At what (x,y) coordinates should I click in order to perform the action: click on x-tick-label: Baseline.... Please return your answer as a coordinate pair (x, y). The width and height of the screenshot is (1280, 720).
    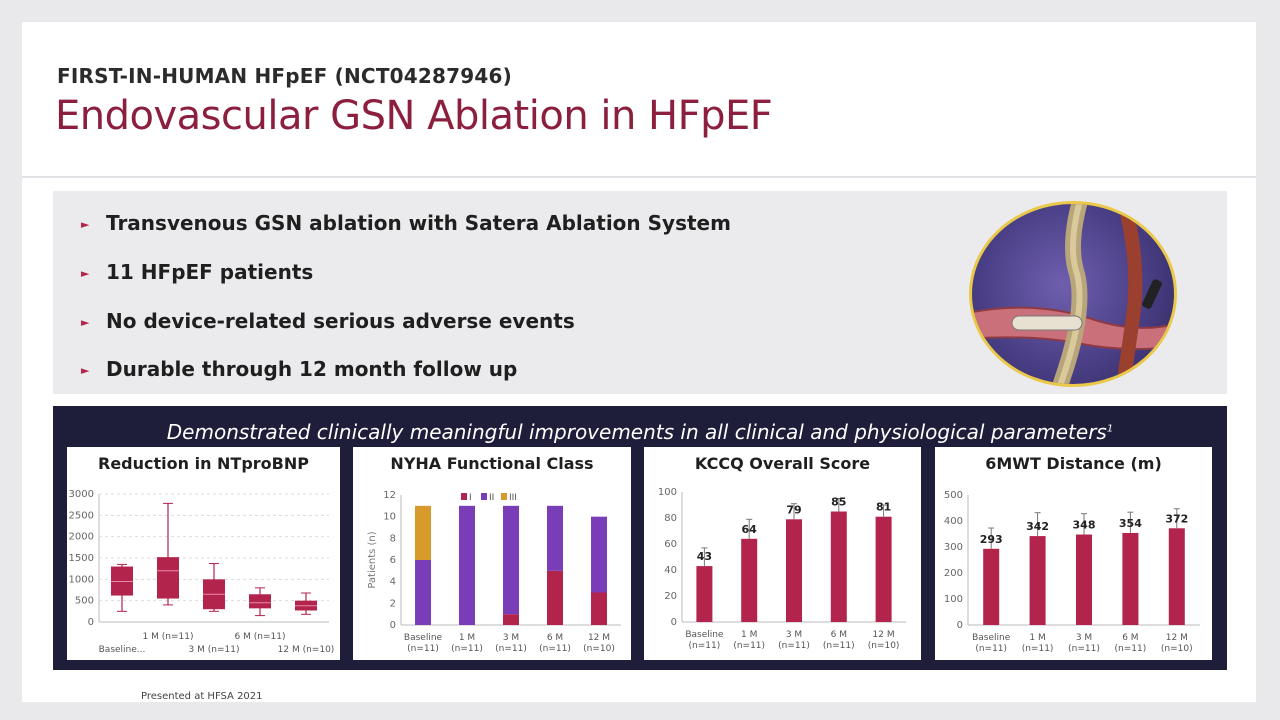
    Looking at the image, I should click on (122, 650).